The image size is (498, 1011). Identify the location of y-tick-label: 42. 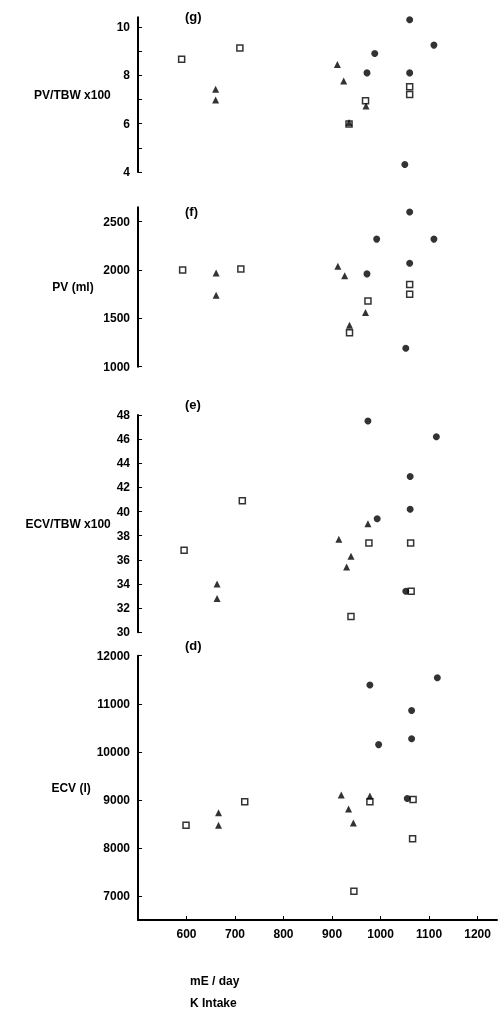
(123, 487).